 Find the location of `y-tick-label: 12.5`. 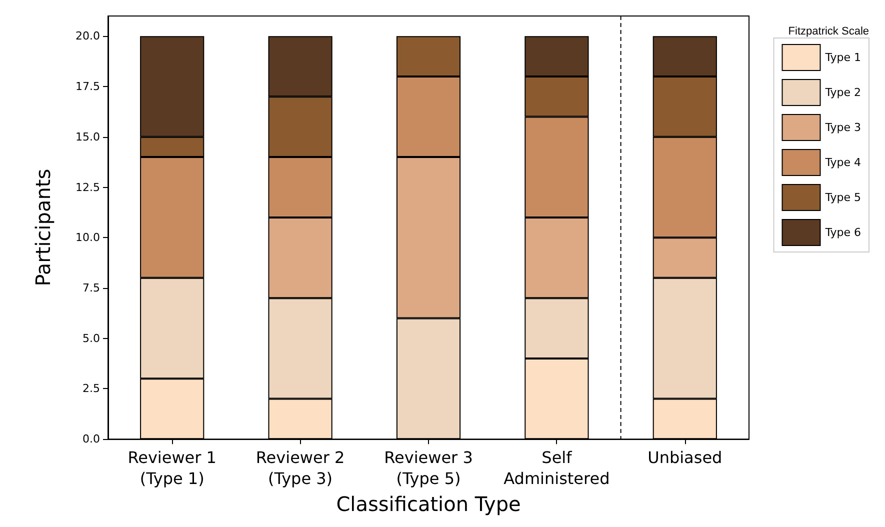

y-tick-label: 12.5 is located at coordinates (88, 187).